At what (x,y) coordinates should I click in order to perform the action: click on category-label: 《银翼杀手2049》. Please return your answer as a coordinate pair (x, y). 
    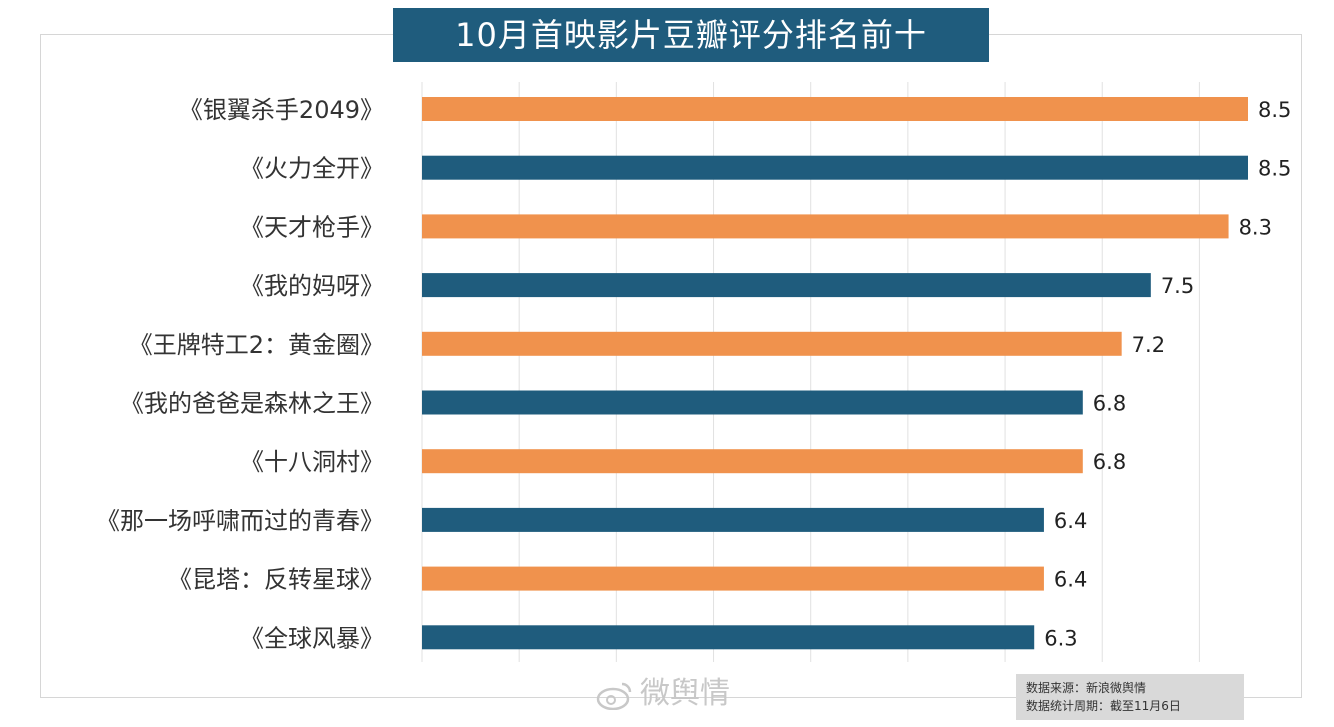
    Looking at the image, I should click on (281, 110).